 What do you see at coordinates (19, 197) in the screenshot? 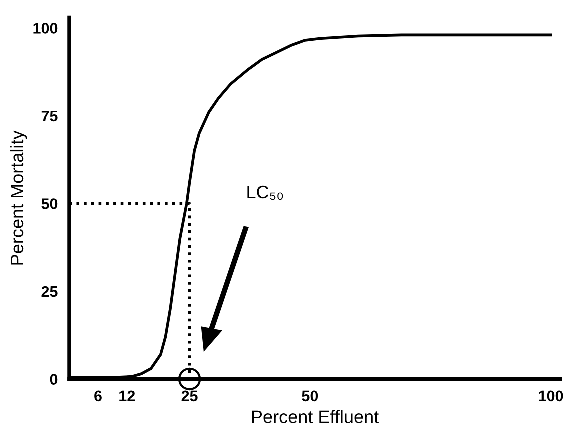
I see `y-axis-title: Percent Mortality` at bounding box center [19, 197].